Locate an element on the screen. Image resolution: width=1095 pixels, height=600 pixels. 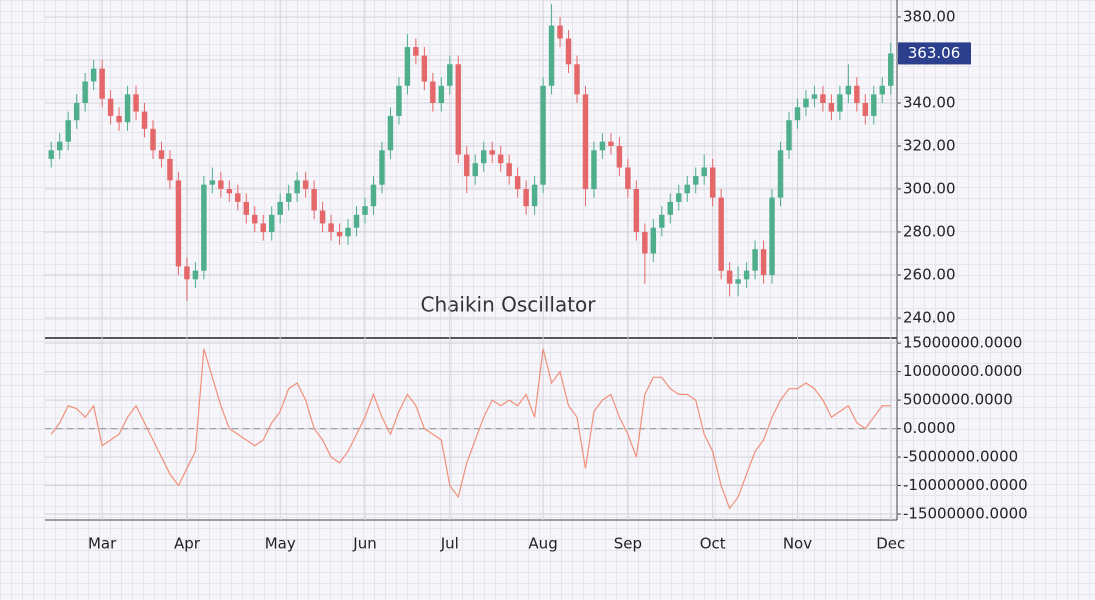
x-tick-label: Aug is located at coordinates (542, 544).